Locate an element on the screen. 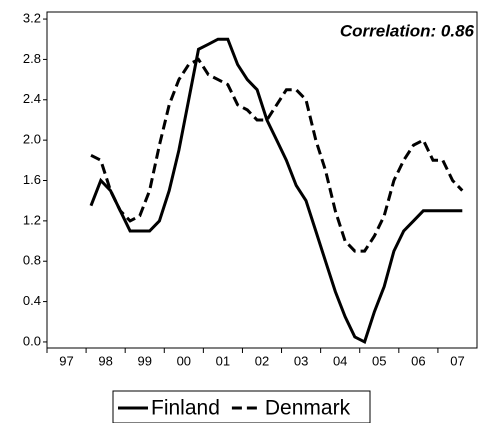 Image resolution: width=479 pixels, height=423 pixels. y-tick-label: 2.8 is located at coordinates (32, 58).